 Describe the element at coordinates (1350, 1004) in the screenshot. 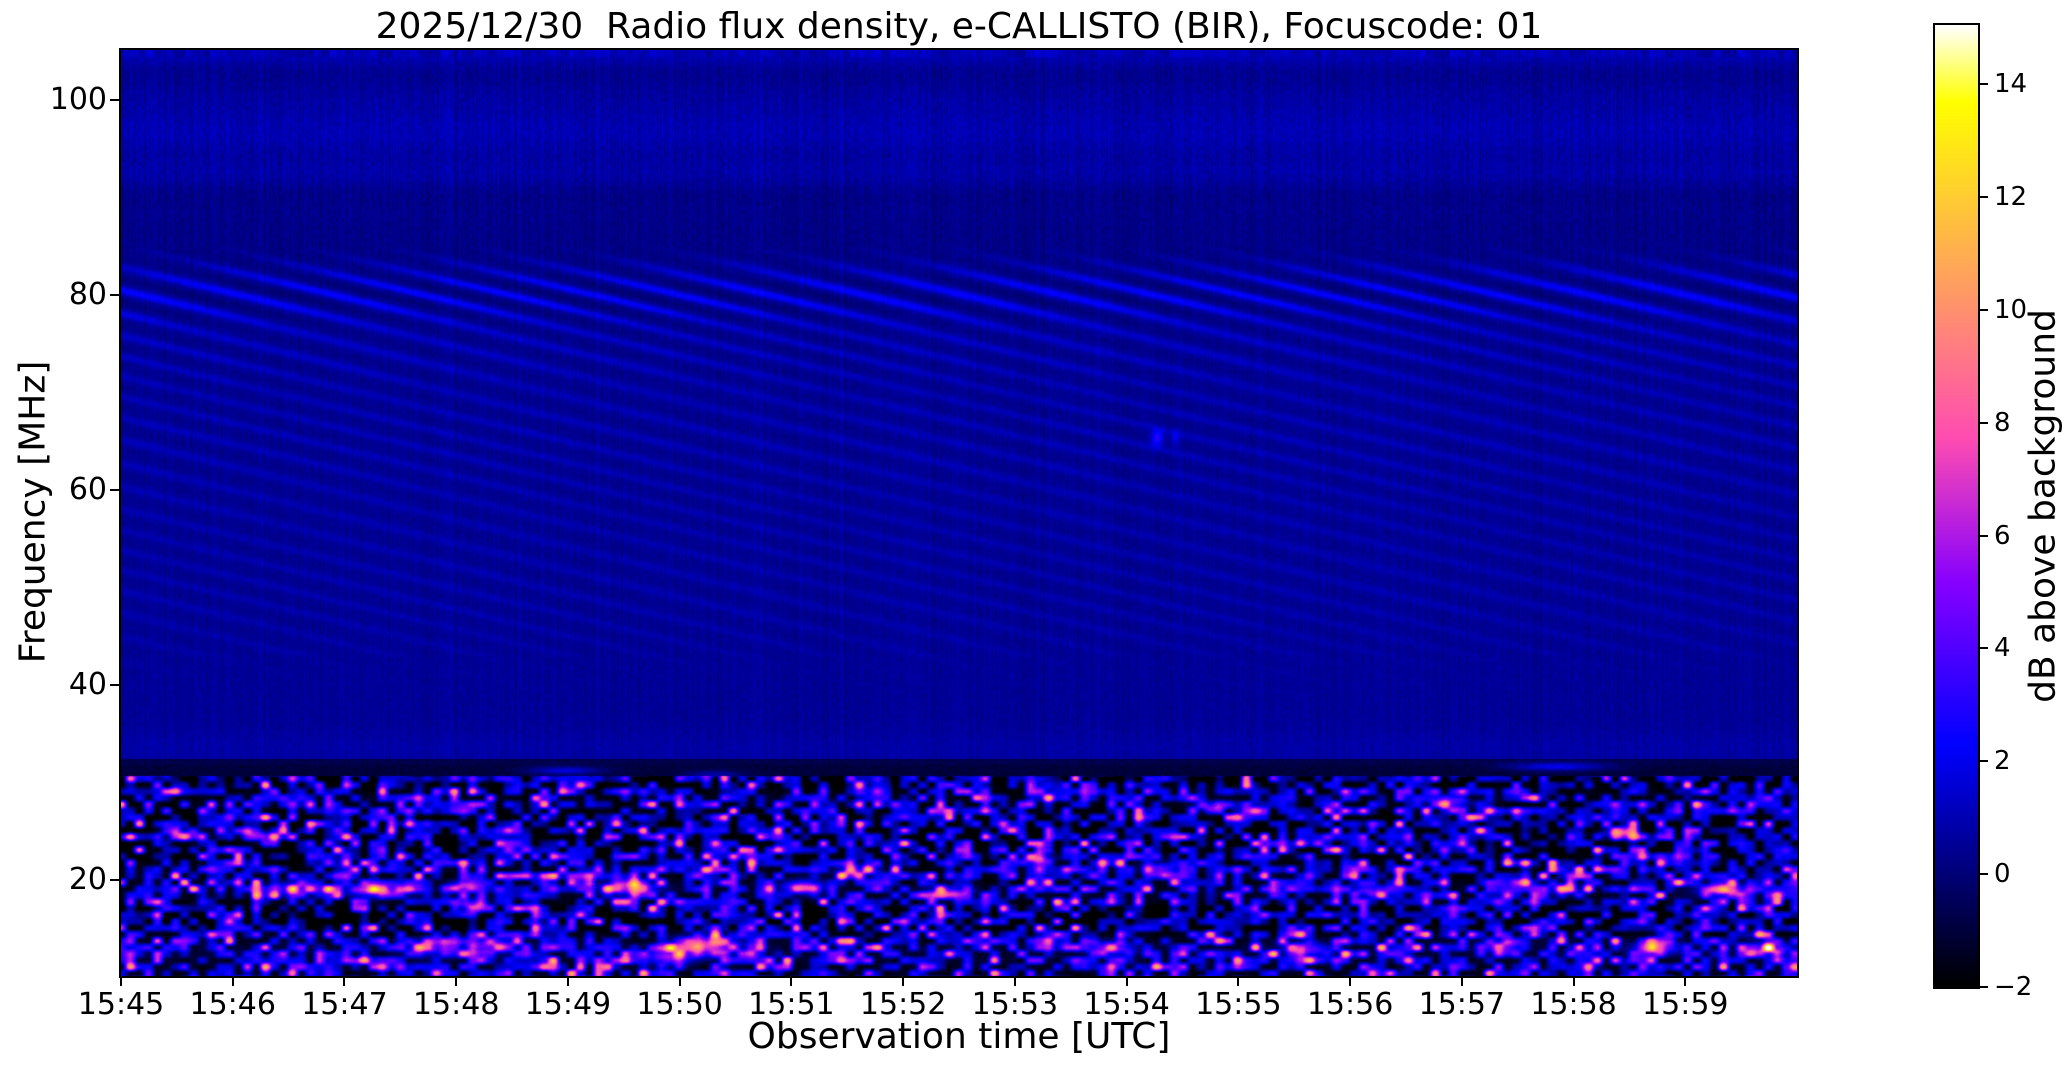

I see `x-tick-label: 15:56` at that location.